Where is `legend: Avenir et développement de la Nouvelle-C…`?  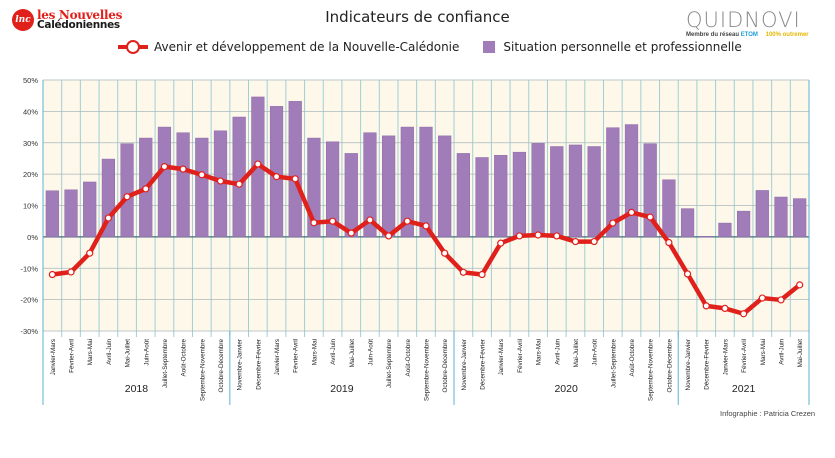 legend: Avenir et développement de la Nouvelle-C… is located at coordinates (430, 47).